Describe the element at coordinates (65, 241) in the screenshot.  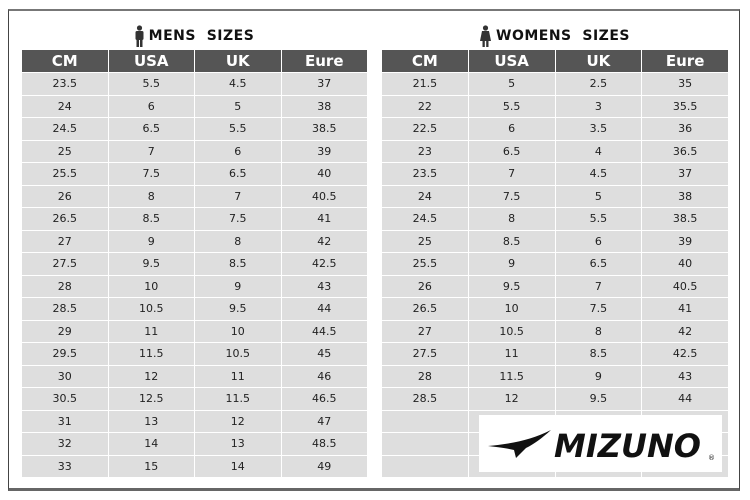
I see `table-cell: 27` at that location.